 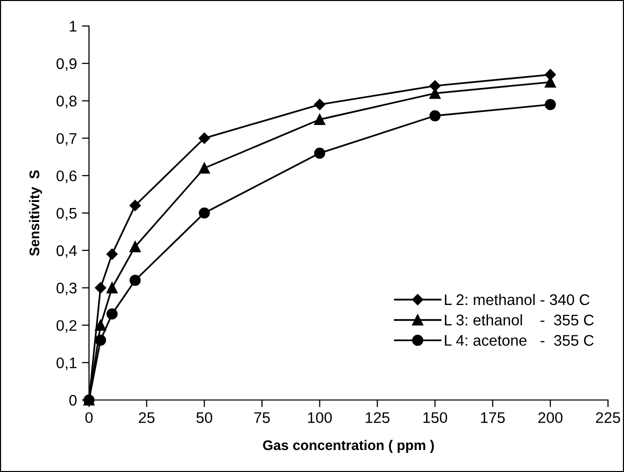 I want to click on x-tick-label: 150, so click(x=435, y=418).